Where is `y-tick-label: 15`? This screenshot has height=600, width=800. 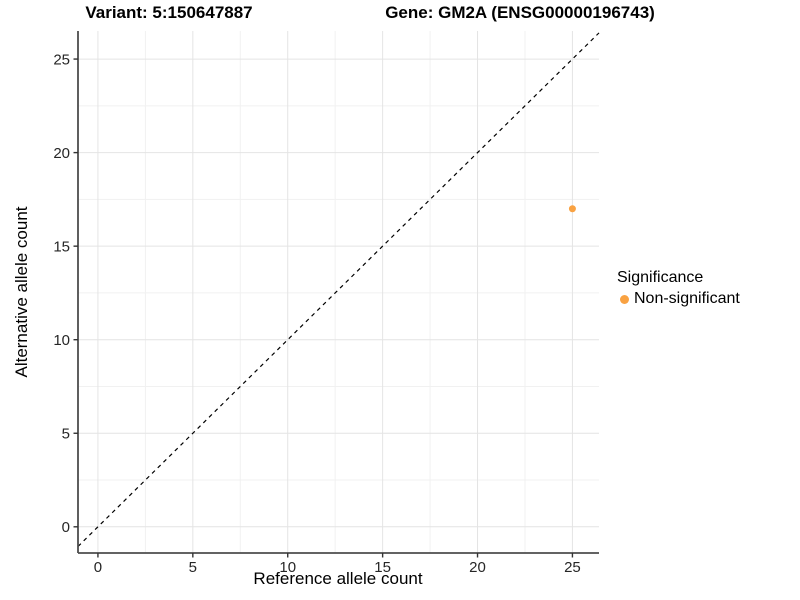
y-tick-label: 15 is located at coordinates (61, 246).